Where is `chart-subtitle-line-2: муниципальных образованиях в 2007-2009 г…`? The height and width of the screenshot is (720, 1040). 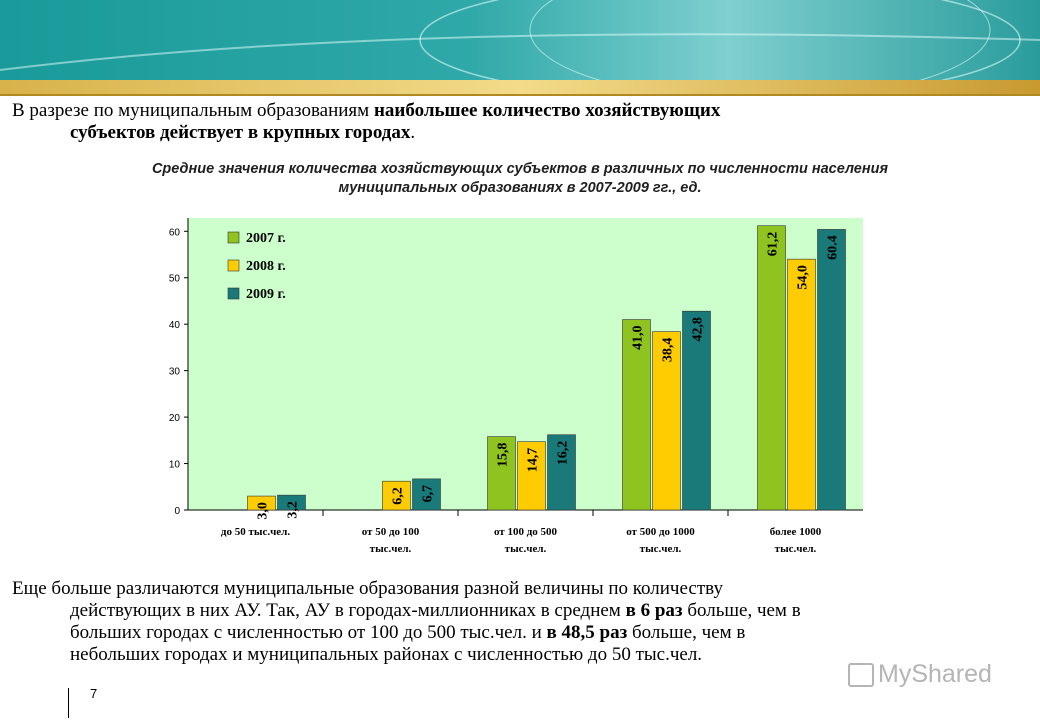 chart-subtitle-line-2: муниципальных образованиях в 2007-2009 г… is located at coordinates (520, 188).